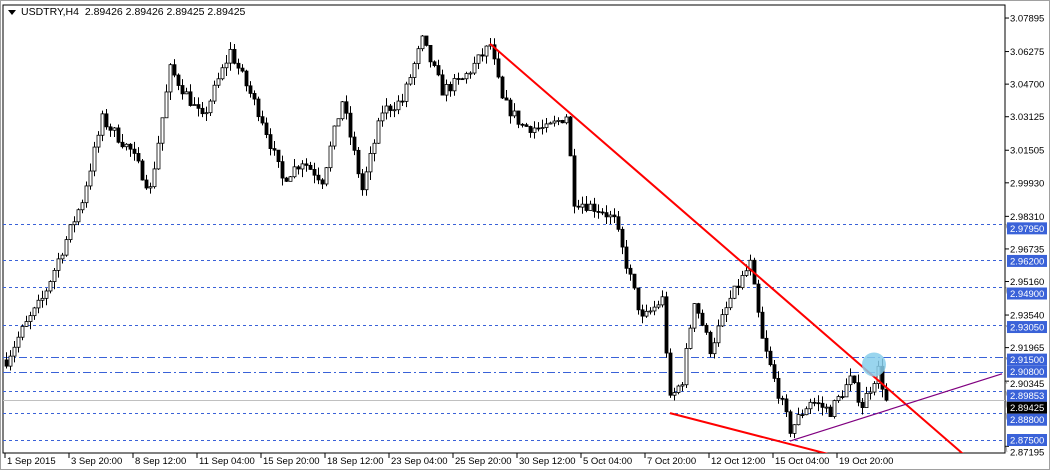  Describe the element at coordinates (866, 461) in the screenshot. I see `x-tick-label: 19 Oct 20:00` at that location.